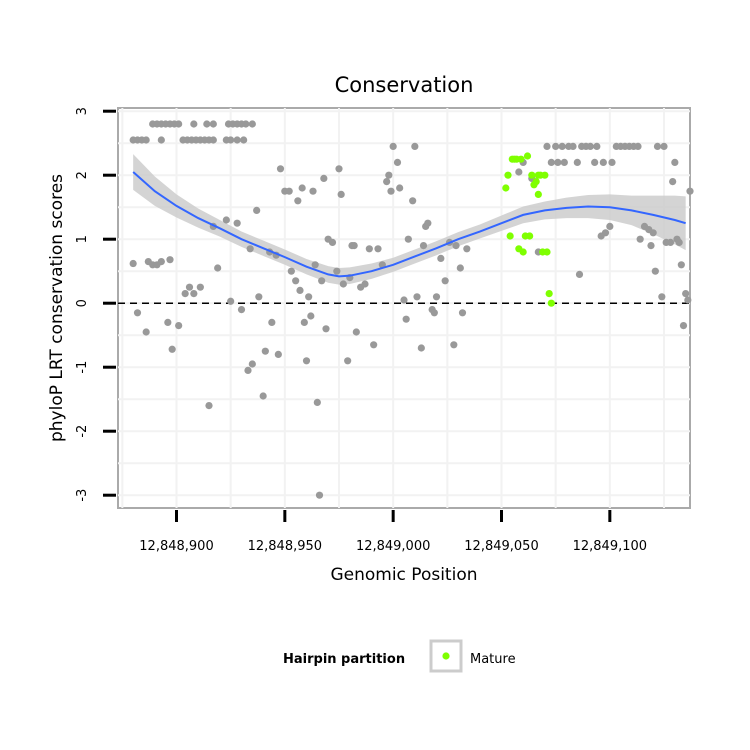 The image size is (750, 750). What do you see at coordinates (82, 303) in the screenshot?
I see `y-tick-label: 0` at bounding box center [82, 303].